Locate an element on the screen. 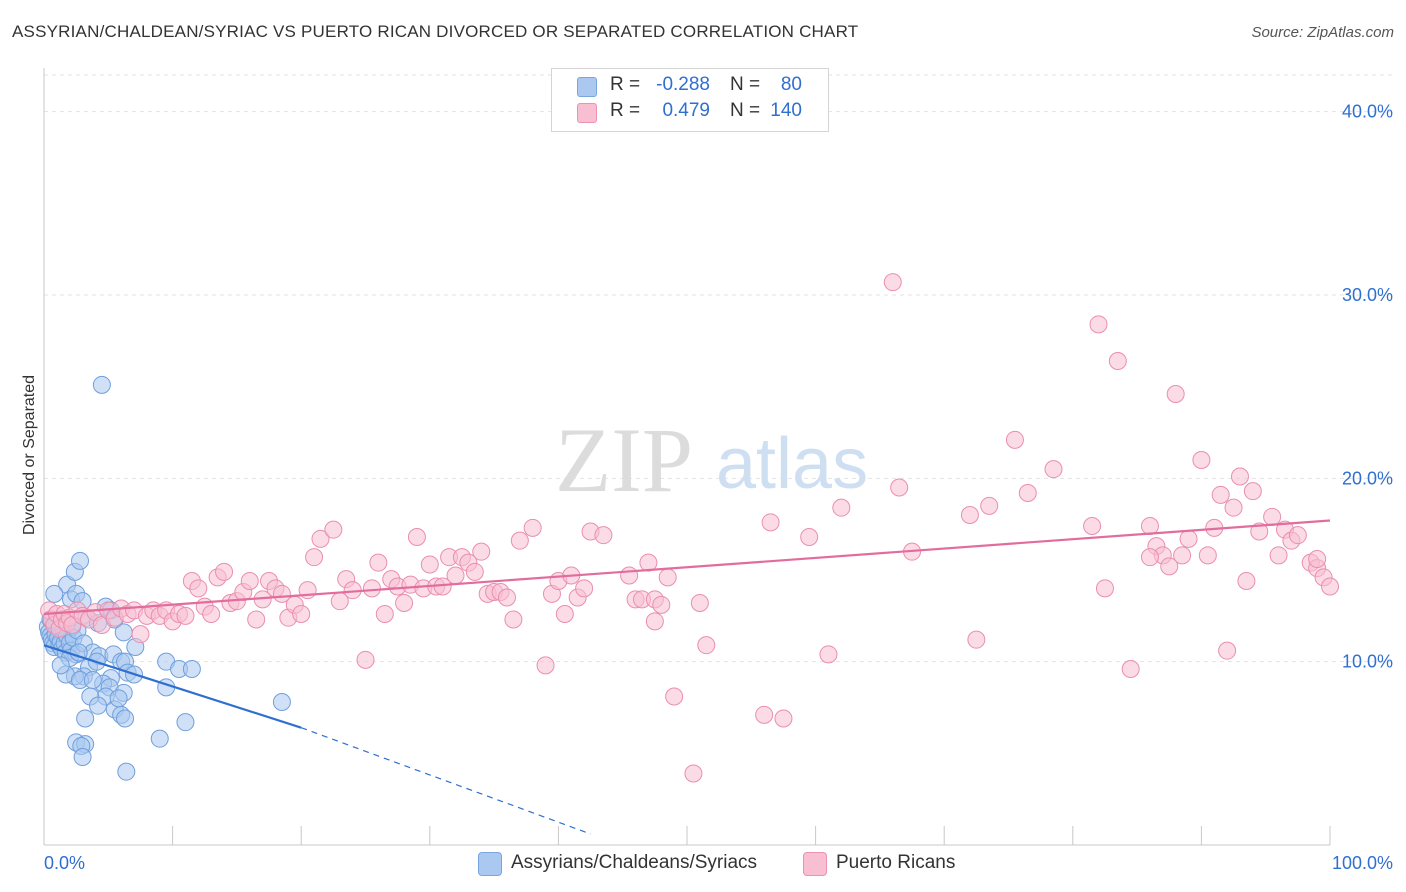 The width and height of the screenshot is (1406, 892). bottom-legend-puerto-ricans: Puerto Ricans is located at coordinates (903, 864).